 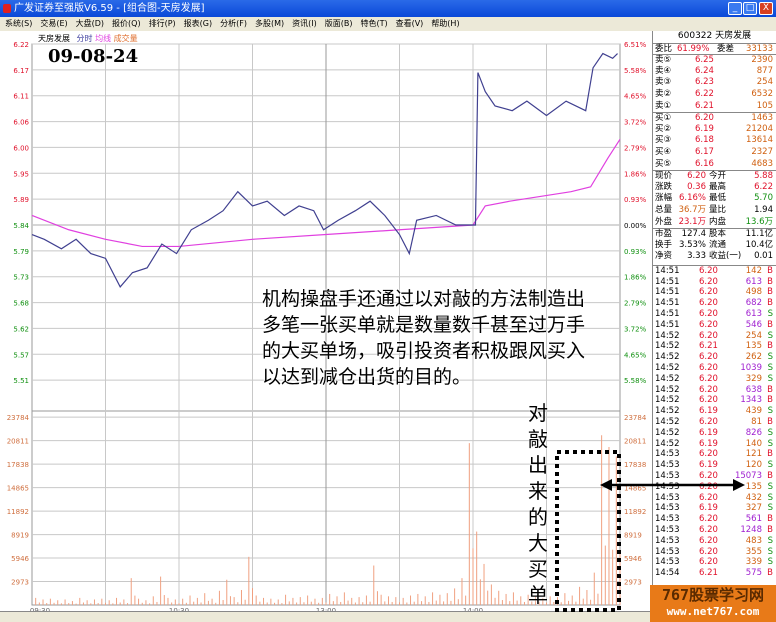 I want to click on volume-tick-label-right: 8919, so click(x=633, y=536).